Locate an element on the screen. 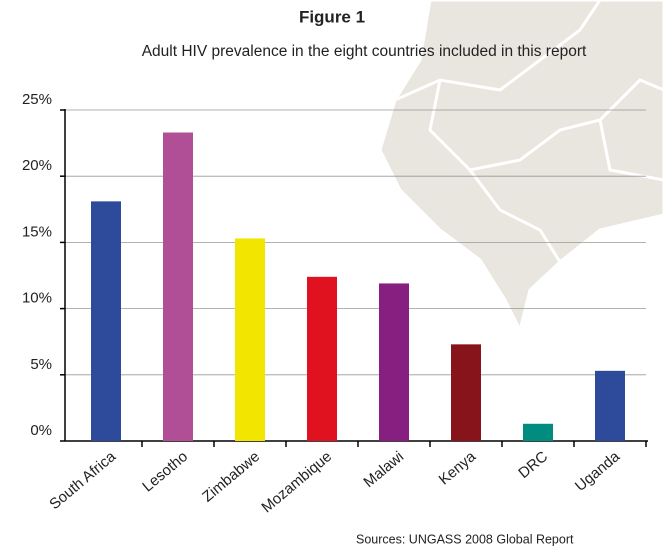 The height and width of the screenshot is (548, 664). chart-title: Figure 1 is located at coordinates (332, 16).